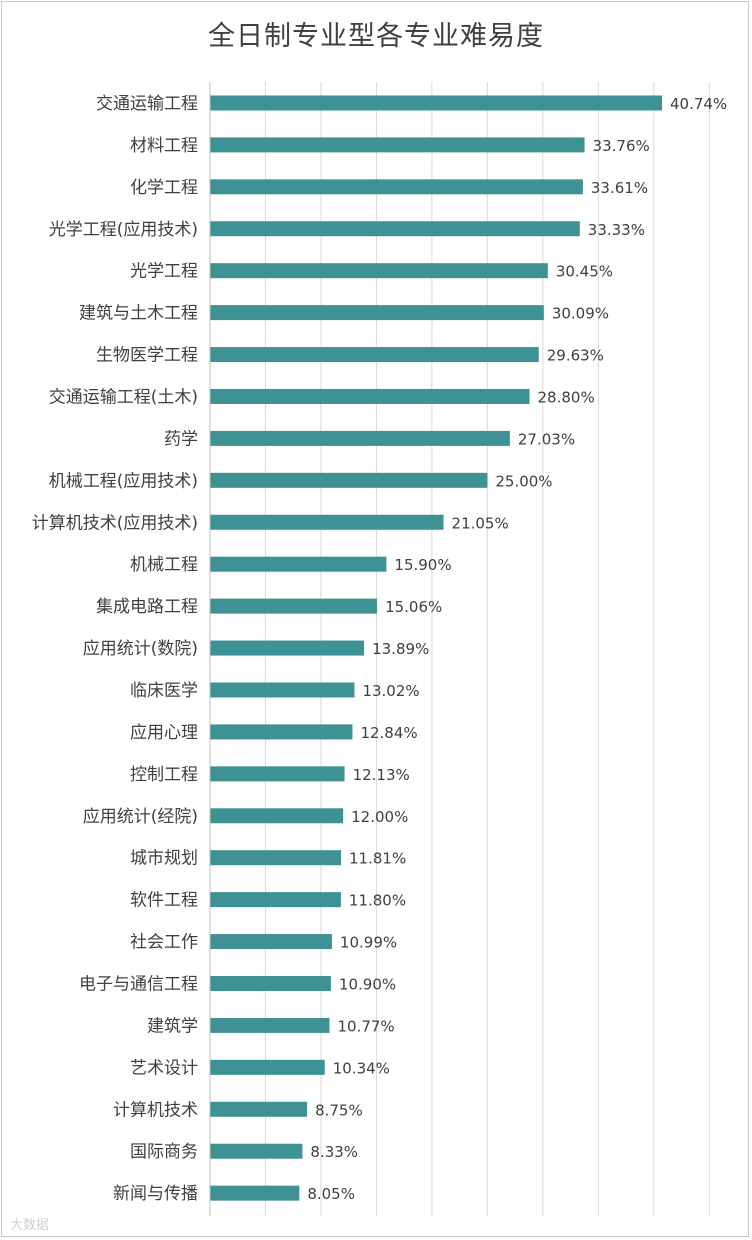 The image size is (752, 1240). Describe the element at coordinates (147, 104) in the screenshot. I see `category-label: 交通运输工程` at that location.